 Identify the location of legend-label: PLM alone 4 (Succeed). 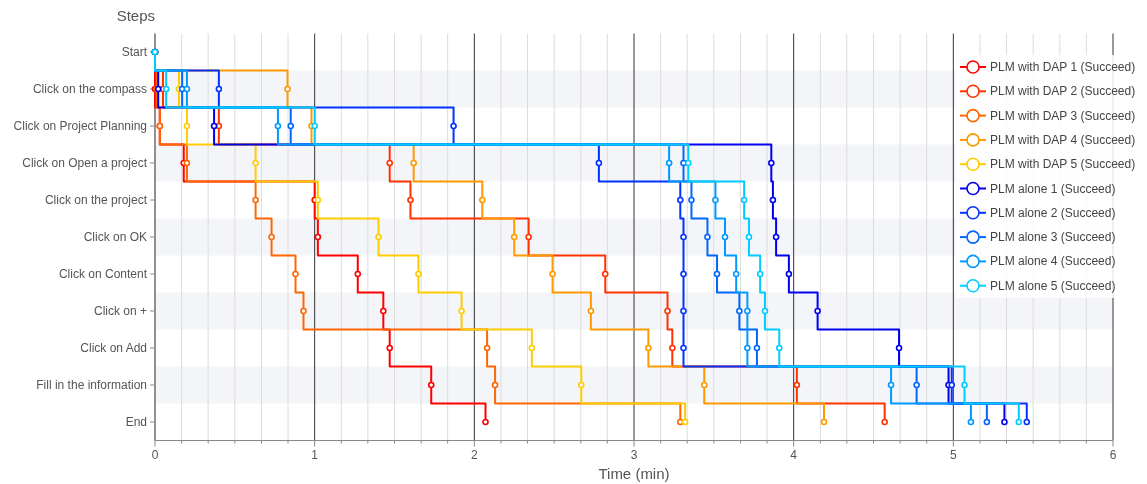
(1053, 261).